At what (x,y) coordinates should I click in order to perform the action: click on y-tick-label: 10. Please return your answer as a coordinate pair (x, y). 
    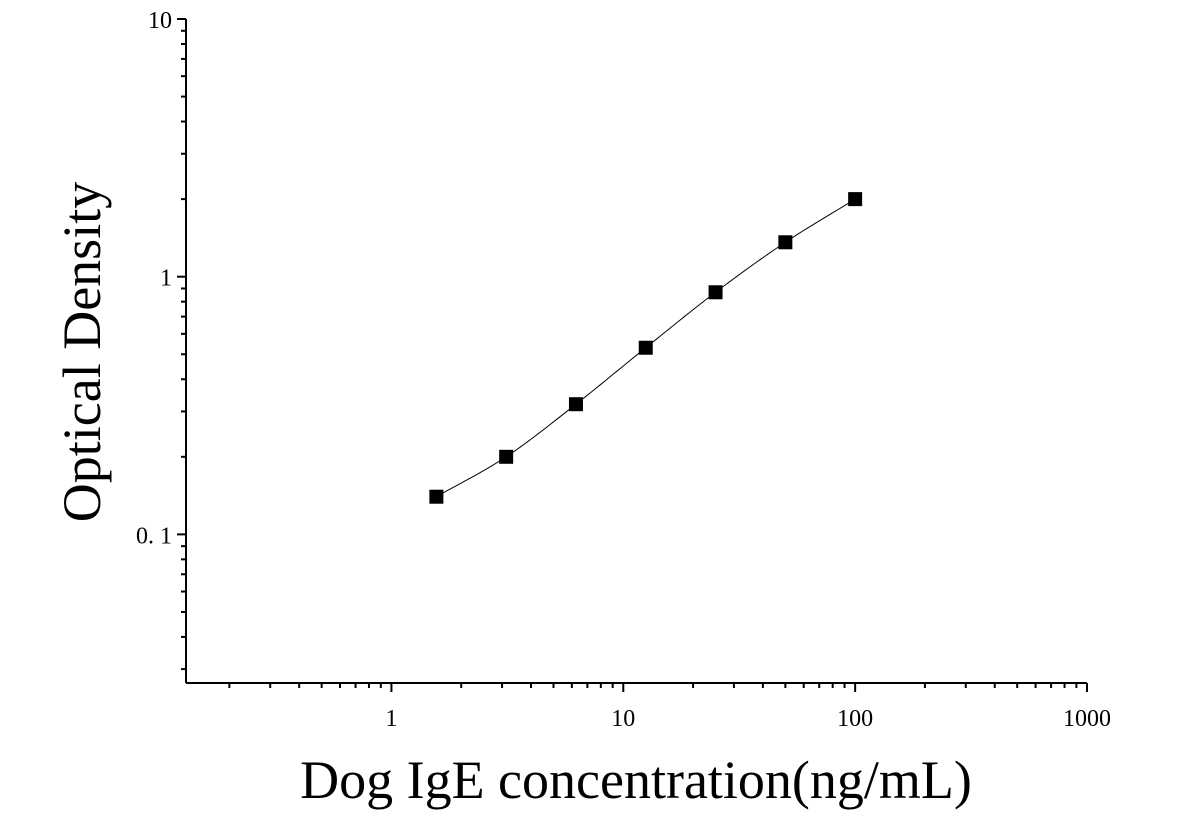
    Looking at the image, I should click on (160, 21).